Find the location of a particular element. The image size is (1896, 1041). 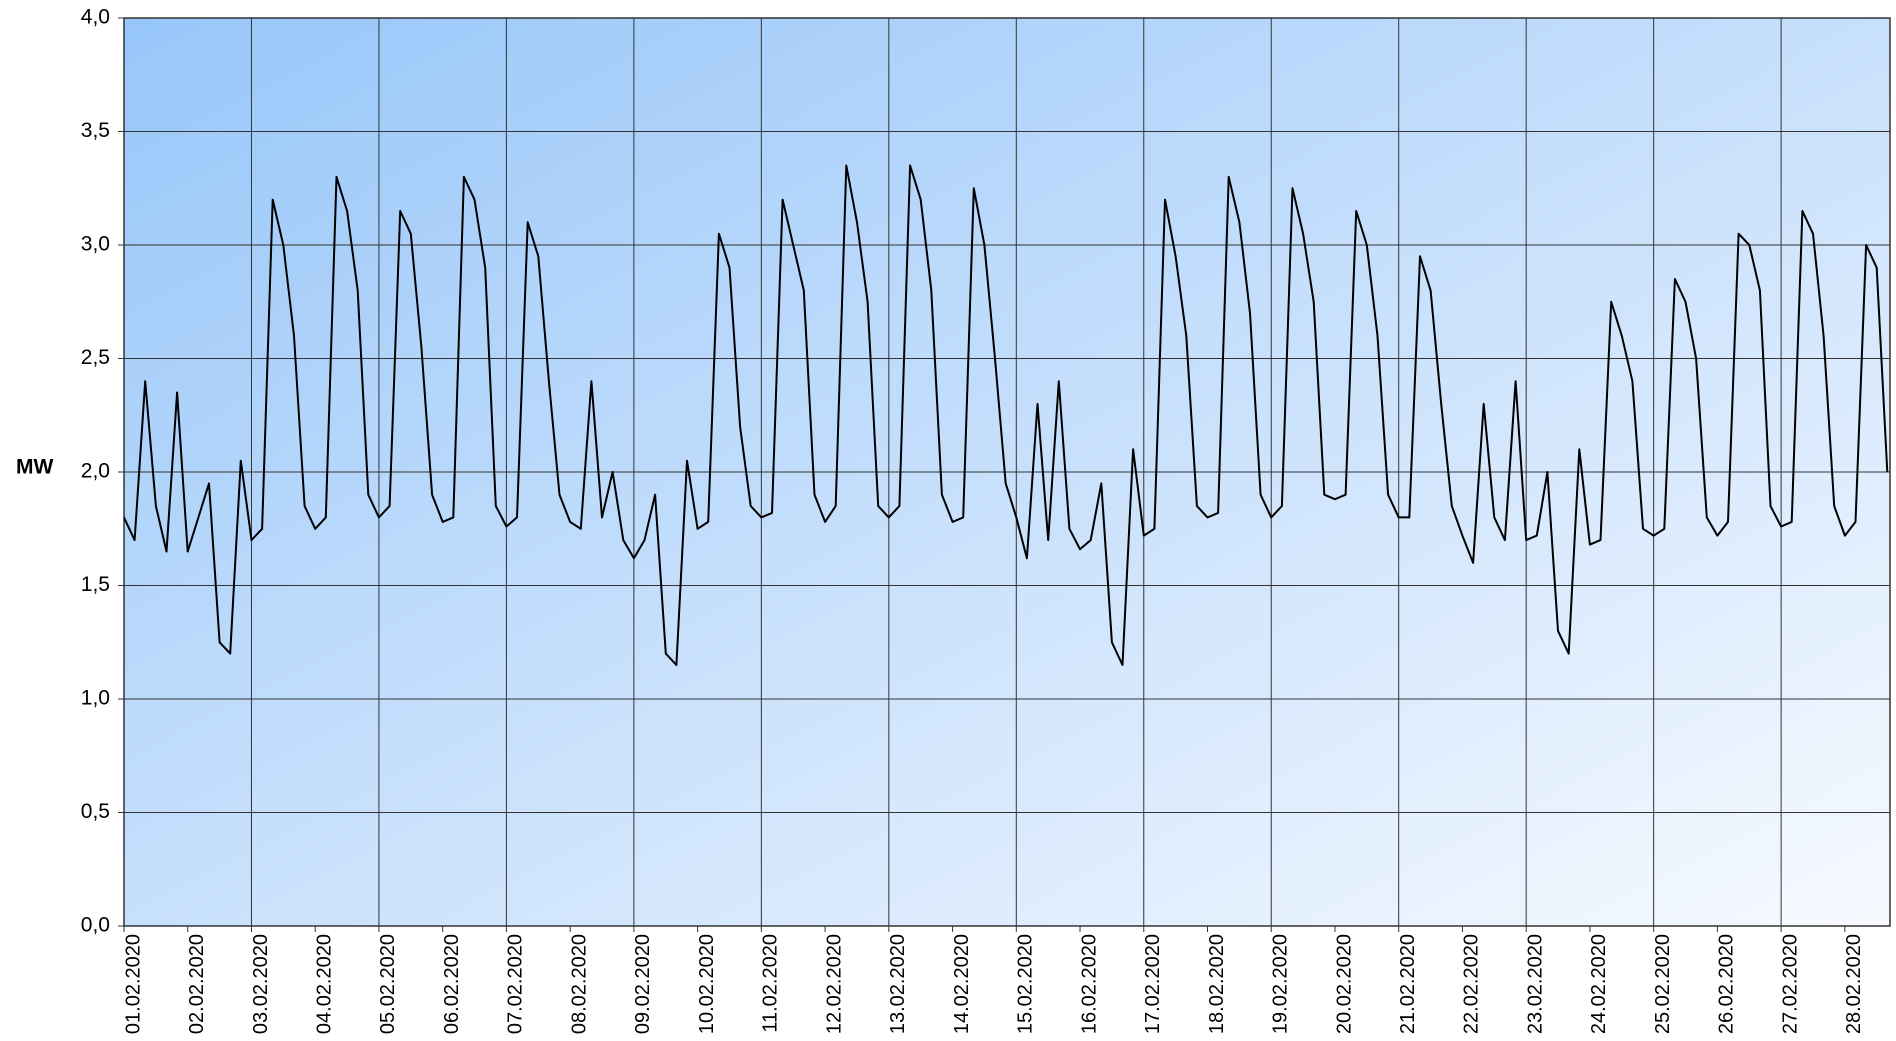

x-tick-label: 07.02.2020 is located at coordinates (516, 984).